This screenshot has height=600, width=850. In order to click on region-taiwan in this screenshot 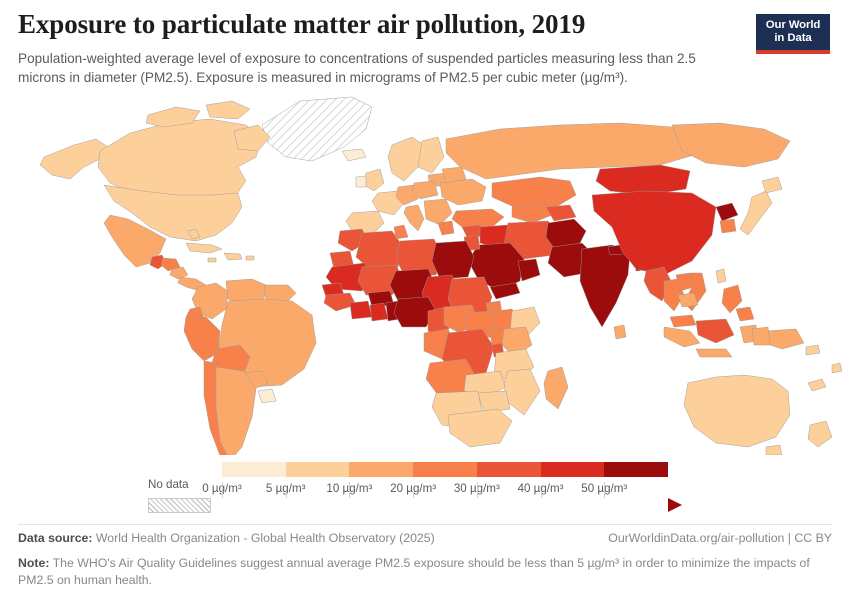, I will do `click(721, 276)`.